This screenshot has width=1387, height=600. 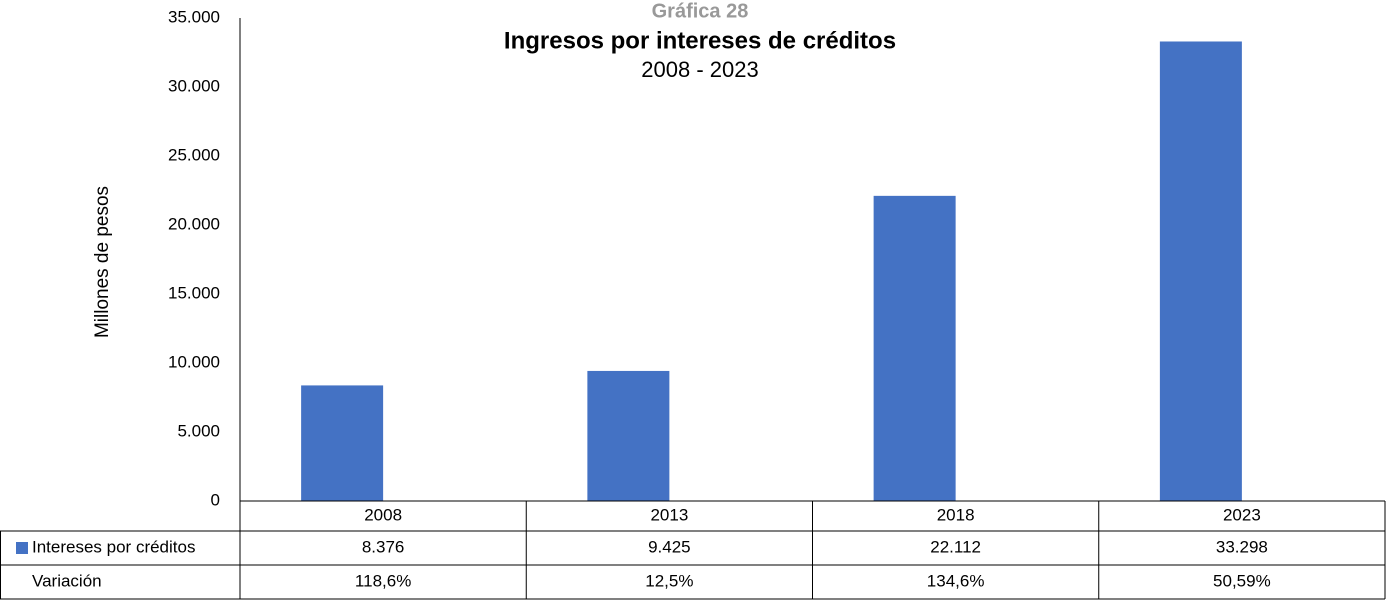 I want to click on y-tick-label: 5.000, so click(x=198, y=430).